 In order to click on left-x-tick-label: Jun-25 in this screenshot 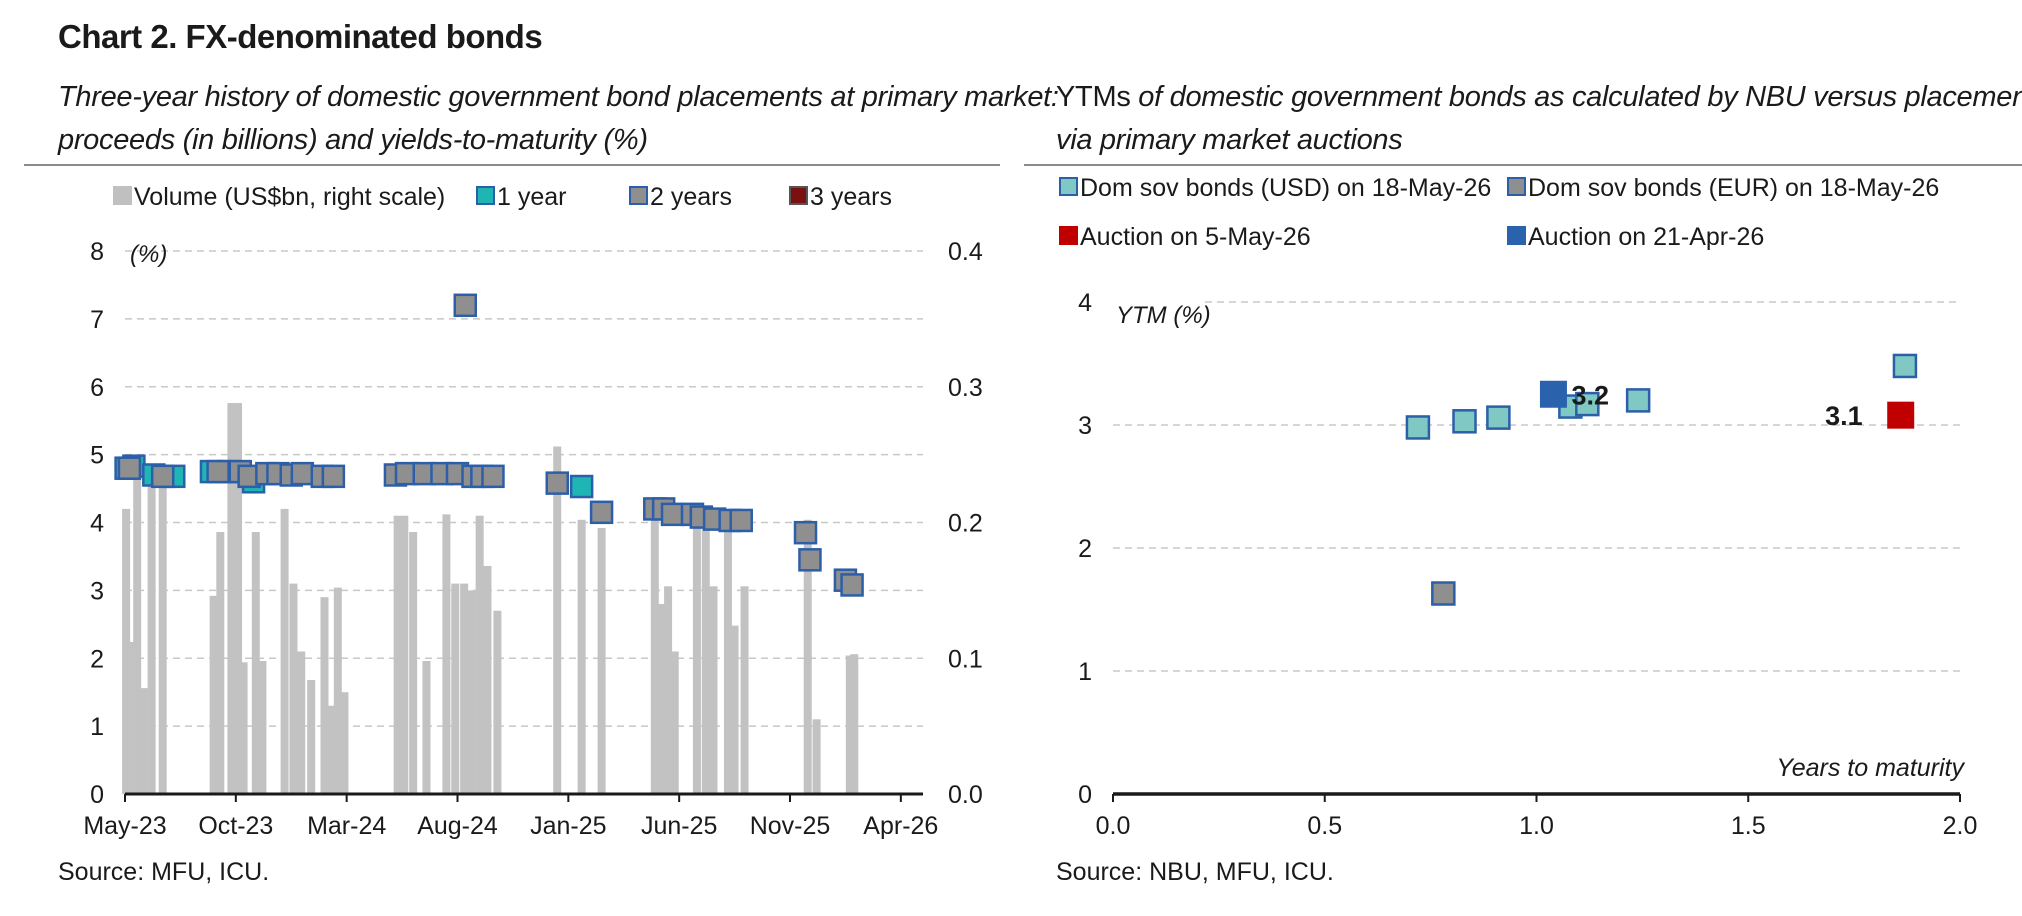, I will do `click(679, 826)`.